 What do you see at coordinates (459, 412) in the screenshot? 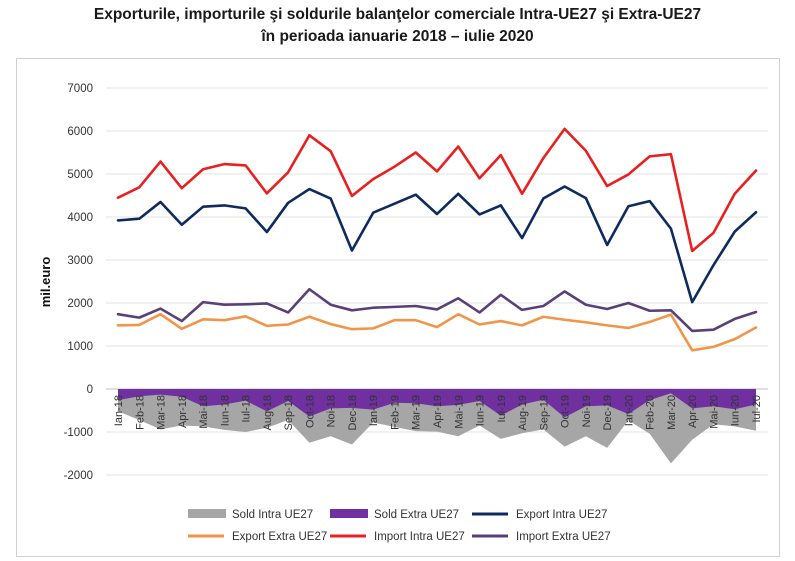
I see `x-tick-label: Mai-19` at bounding box center [459, 412].